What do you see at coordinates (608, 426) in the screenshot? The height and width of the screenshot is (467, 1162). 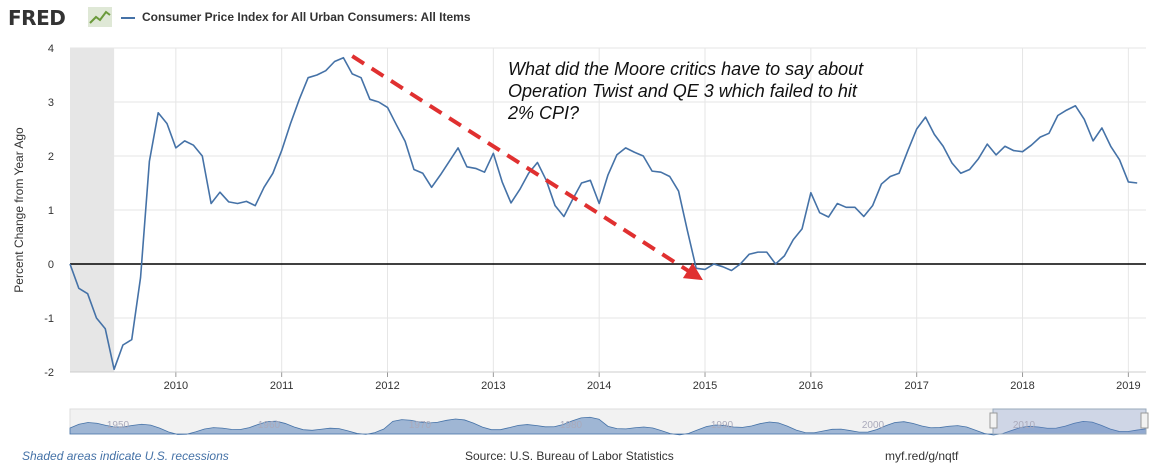 I see `navigator-history-area` at bounding box center [608, 426].